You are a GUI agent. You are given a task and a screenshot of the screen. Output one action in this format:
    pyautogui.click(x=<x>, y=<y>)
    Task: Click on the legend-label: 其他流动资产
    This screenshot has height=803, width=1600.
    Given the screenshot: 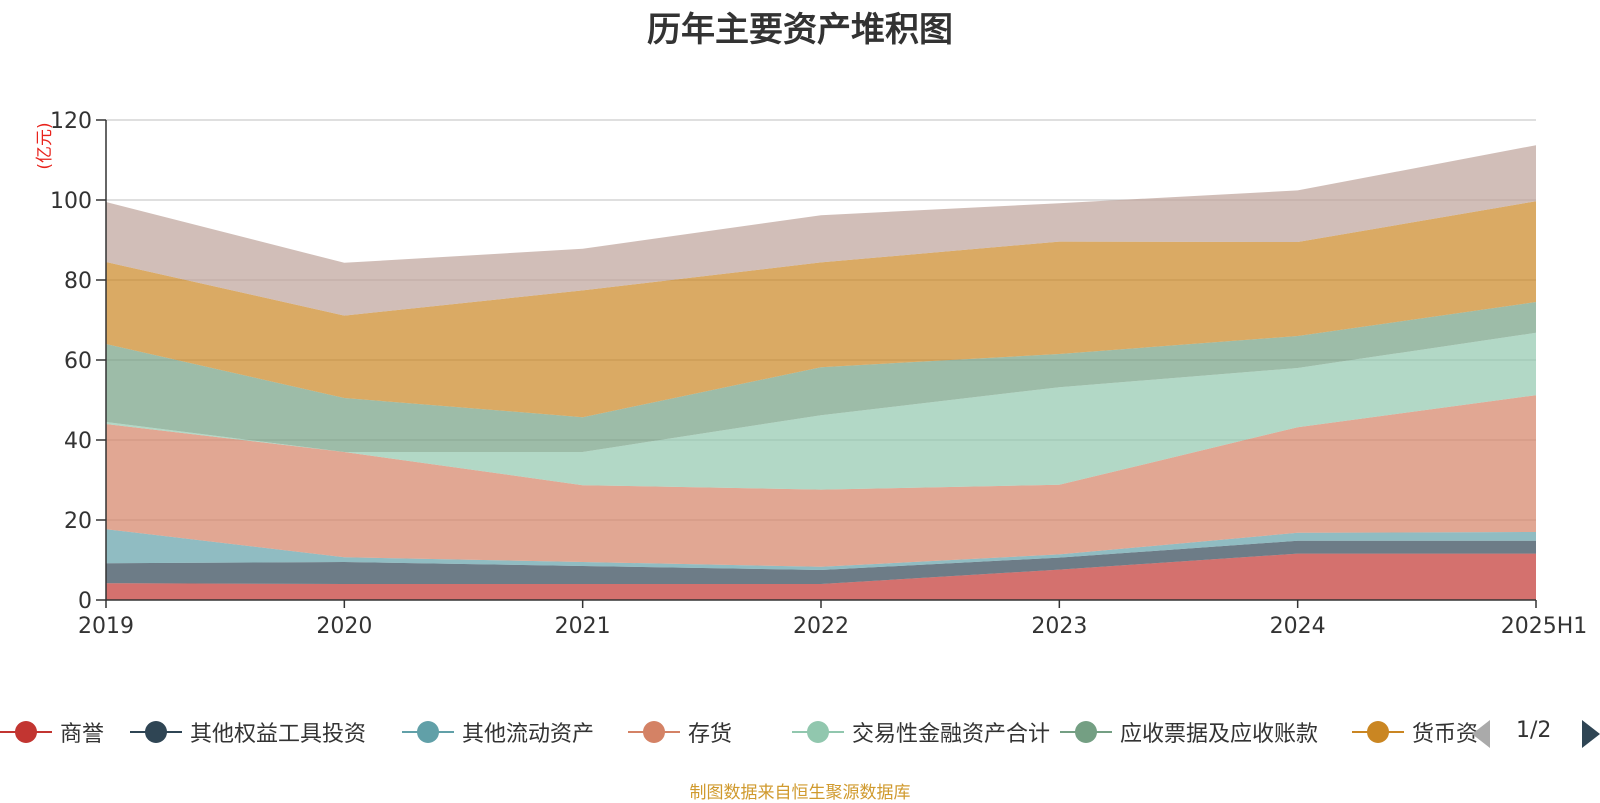 What is the action you would take?
    pyautogui.click(x=528, y=734)
    